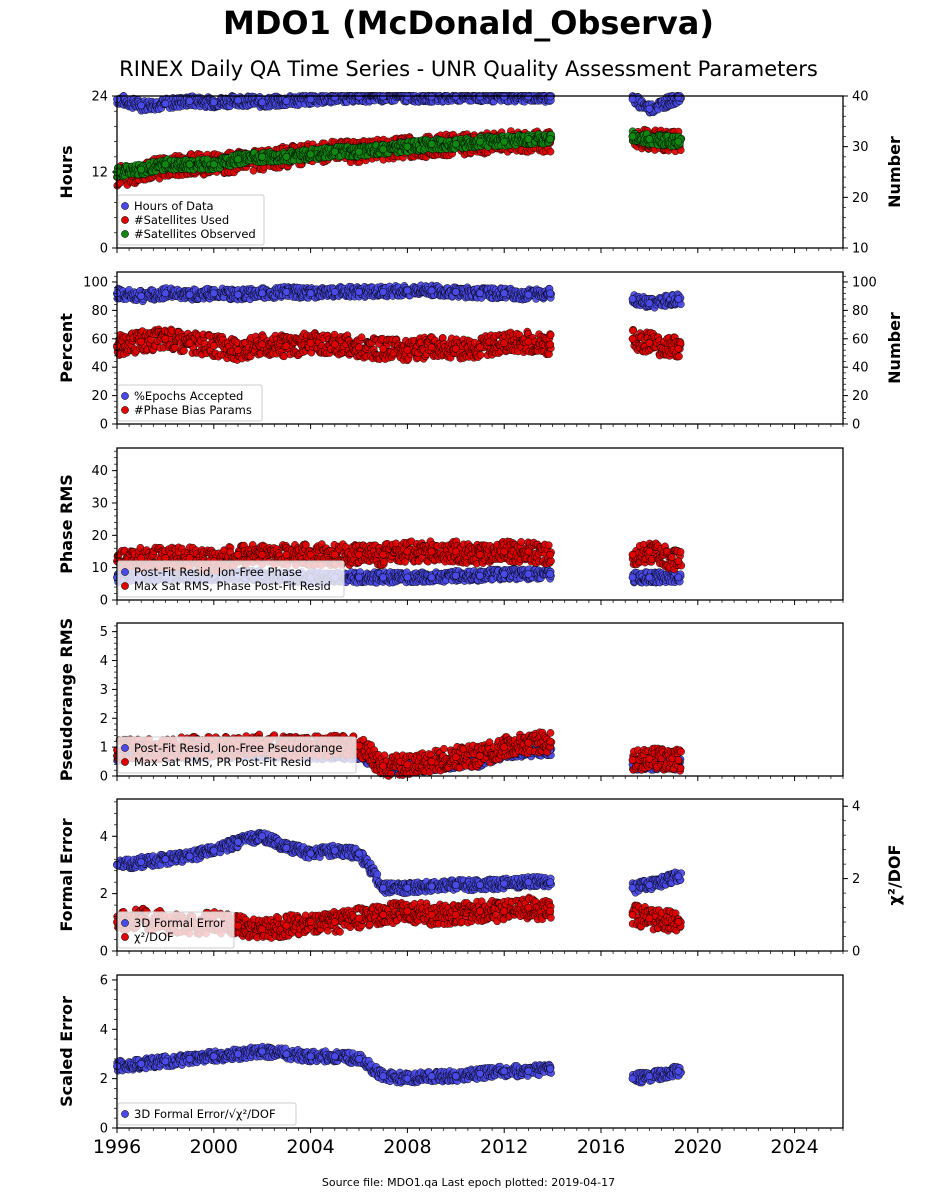  Describe the element at coordinates (214, 1147) in the screenshot. I see `x-tick-label: 2000` at that location.